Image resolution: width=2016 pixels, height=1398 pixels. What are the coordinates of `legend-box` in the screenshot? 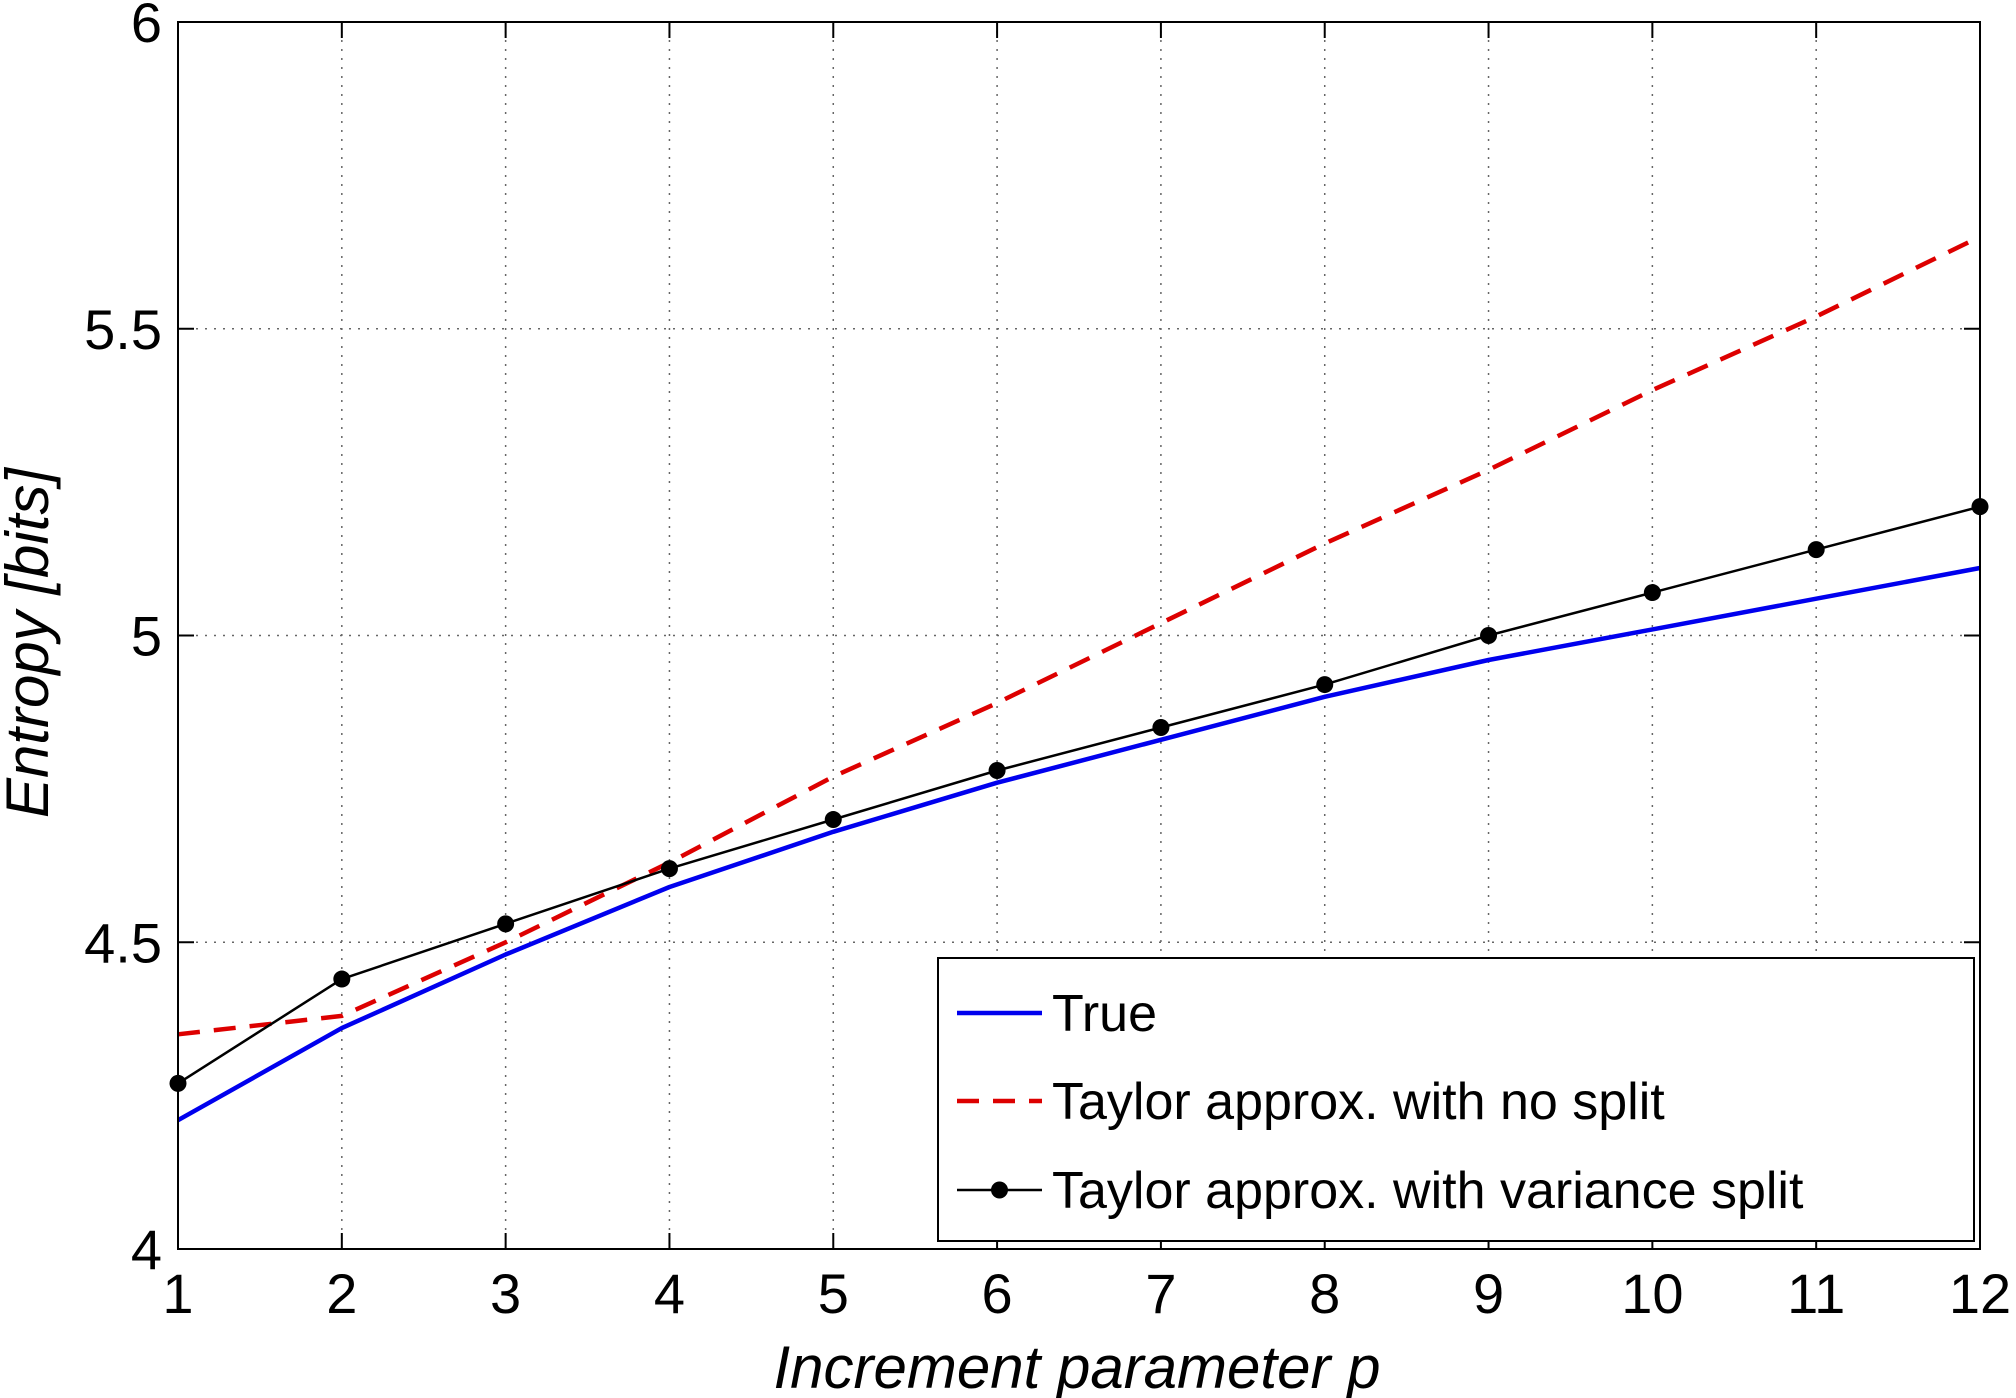 It's located at (1456, 1099).